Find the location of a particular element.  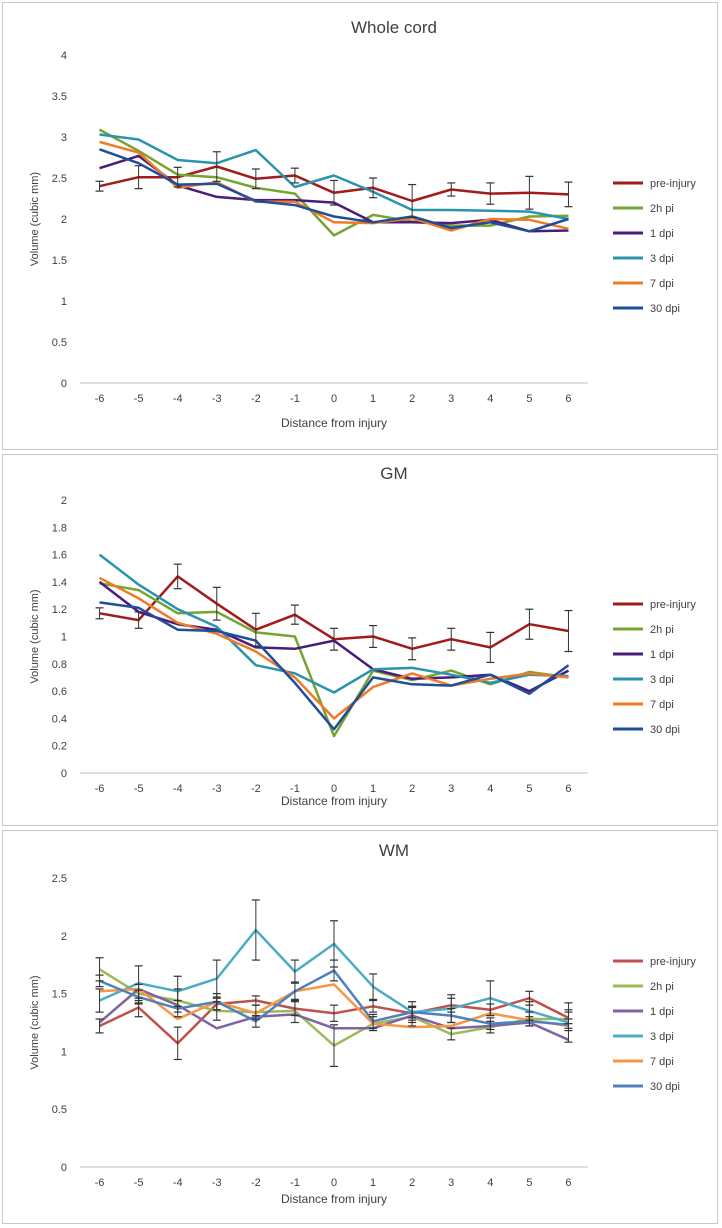

chart-title: GM is located at coordinates (393, 473).